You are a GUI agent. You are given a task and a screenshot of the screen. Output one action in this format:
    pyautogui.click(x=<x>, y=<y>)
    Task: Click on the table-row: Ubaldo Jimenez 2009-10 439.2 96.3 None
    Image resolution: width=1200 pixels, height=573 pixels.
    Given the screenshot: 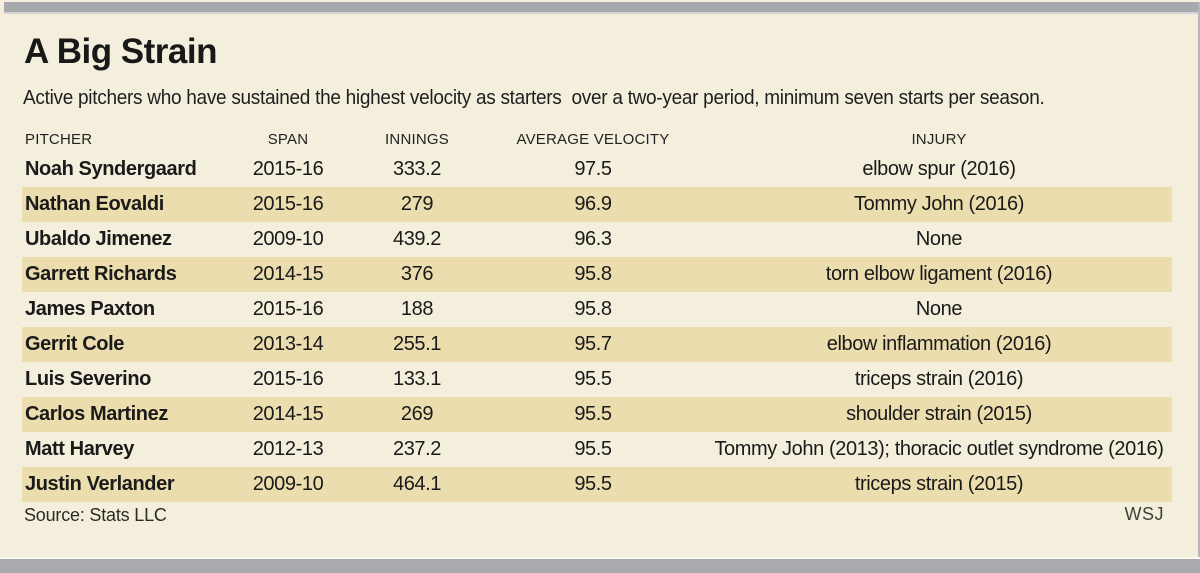 What is the action you would take?
    pyautogui.click(x=597, y=239)
    